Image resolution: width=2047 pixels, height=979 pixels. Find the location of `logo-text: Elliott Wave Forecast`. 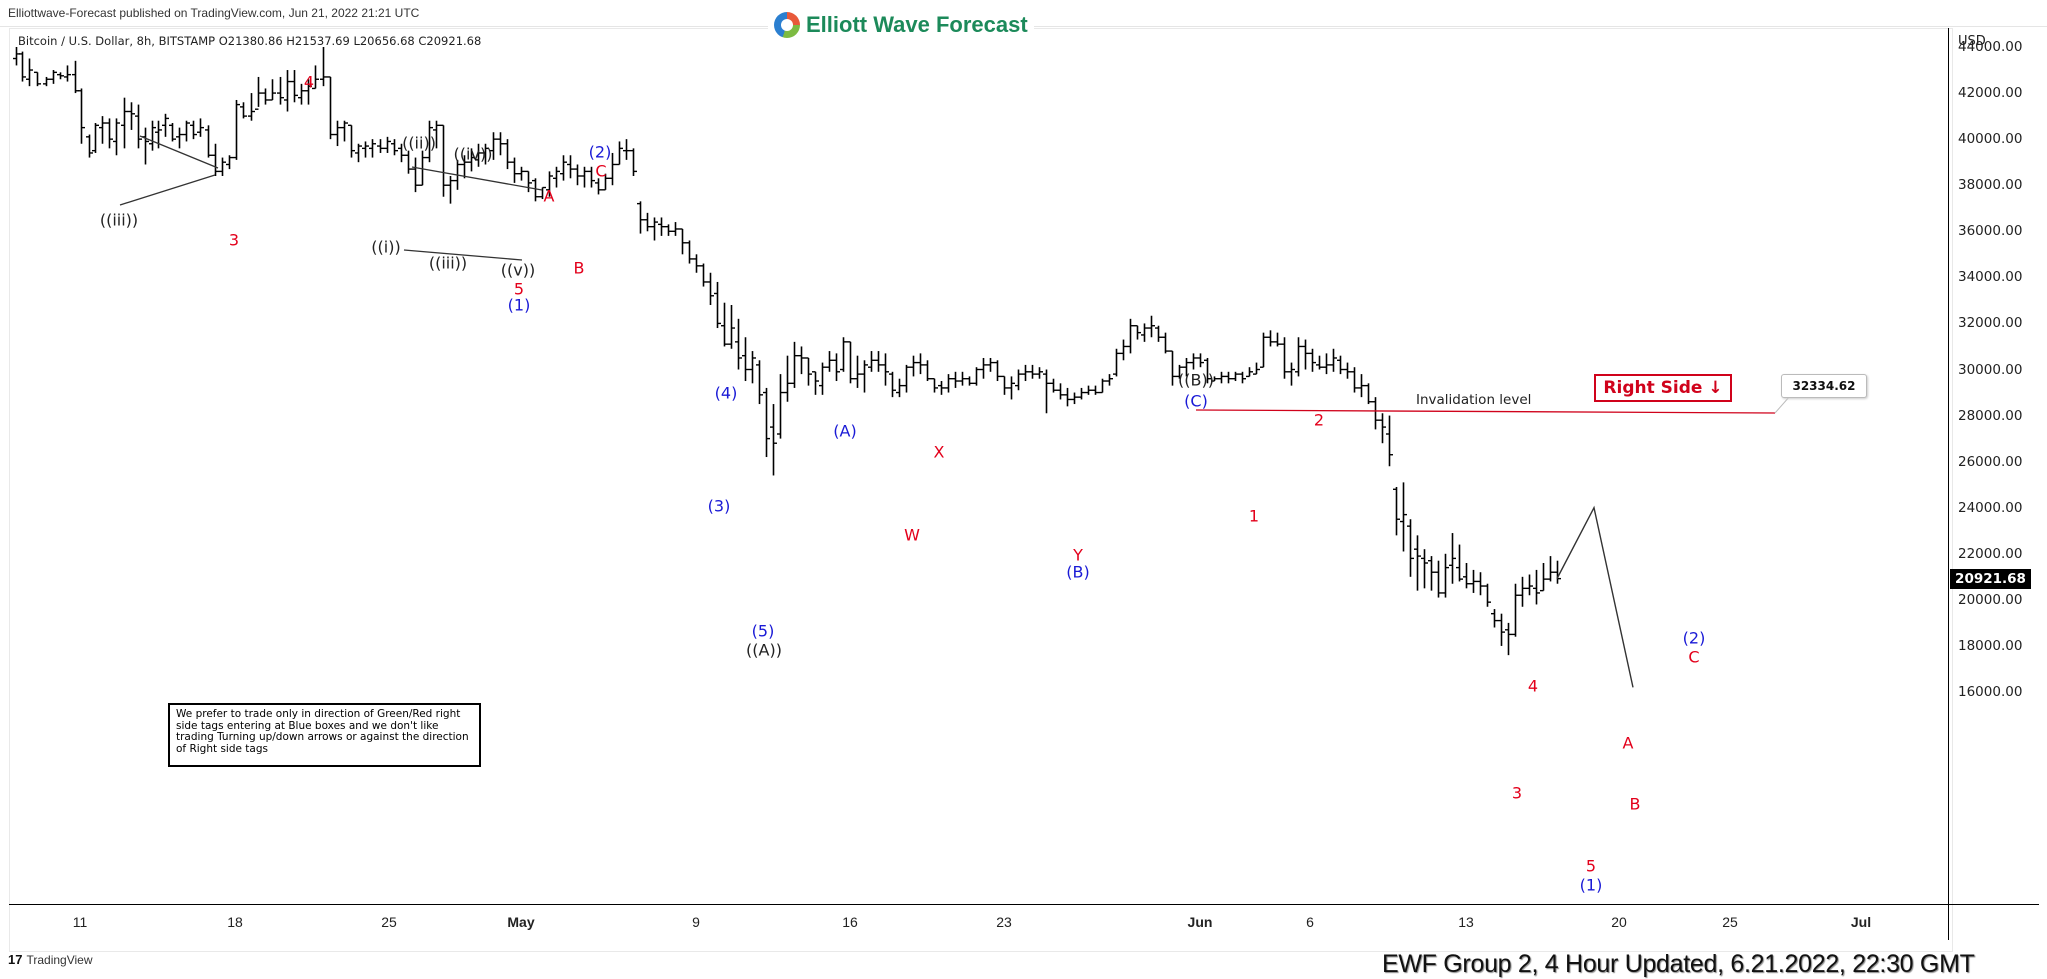

logo-text: Elliott Wave Forecast is located at coordinates (917, 24).